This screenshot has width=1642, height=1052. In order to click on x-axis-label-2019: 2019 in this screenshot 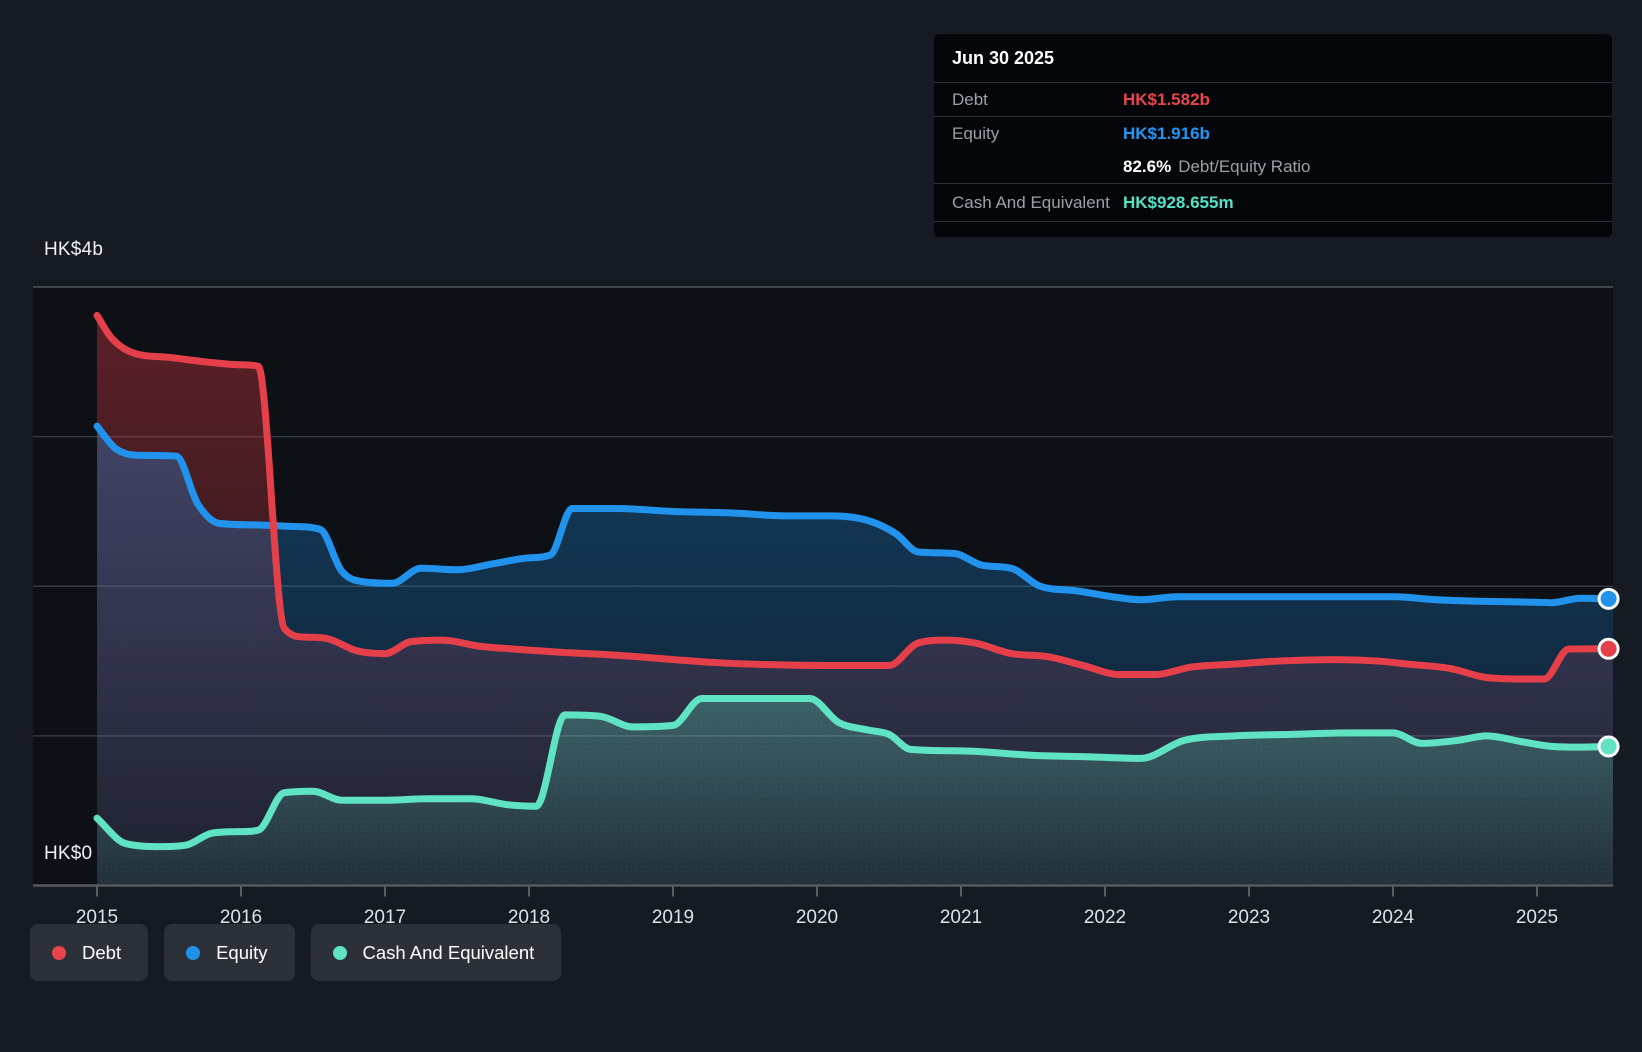, I will do `click(673, 917)`.